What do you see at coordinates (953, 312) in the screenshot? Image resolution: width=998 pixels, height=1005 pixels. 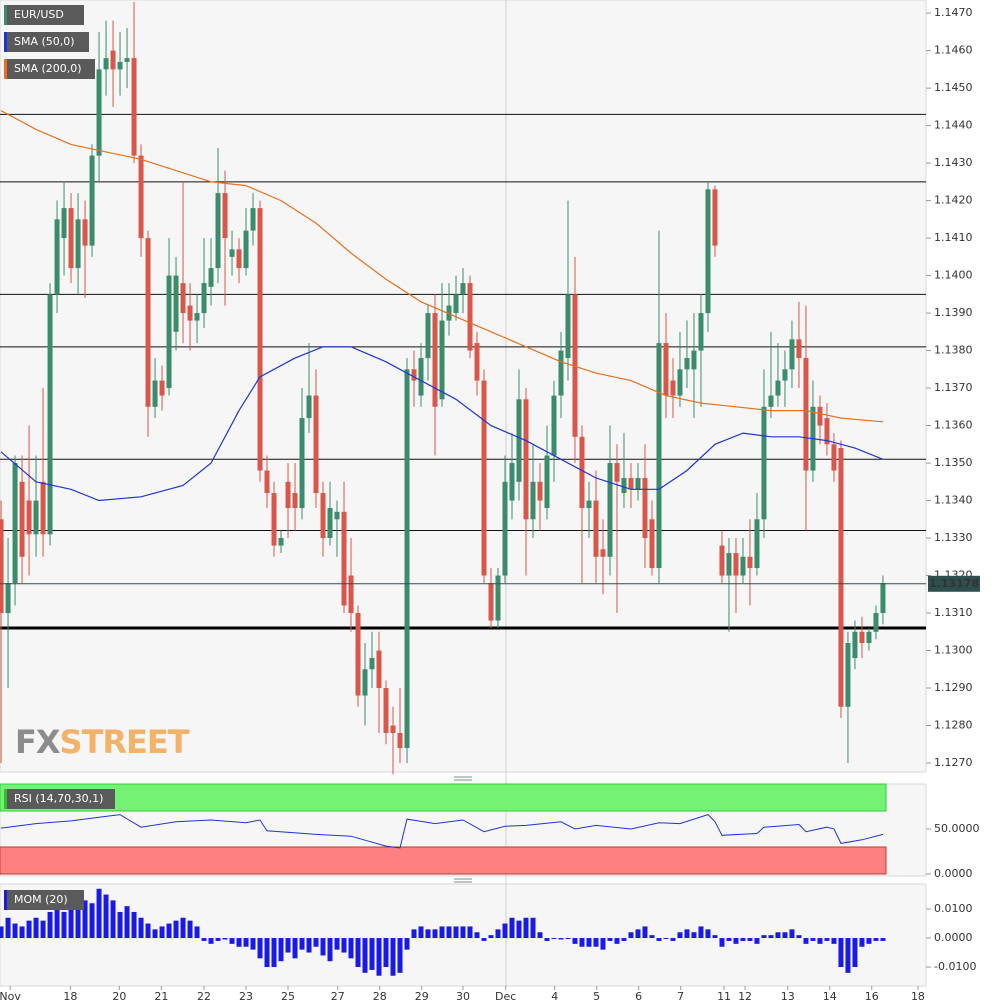 I see `y-tick-label: 1.1390` at bounding box center [953, 312].